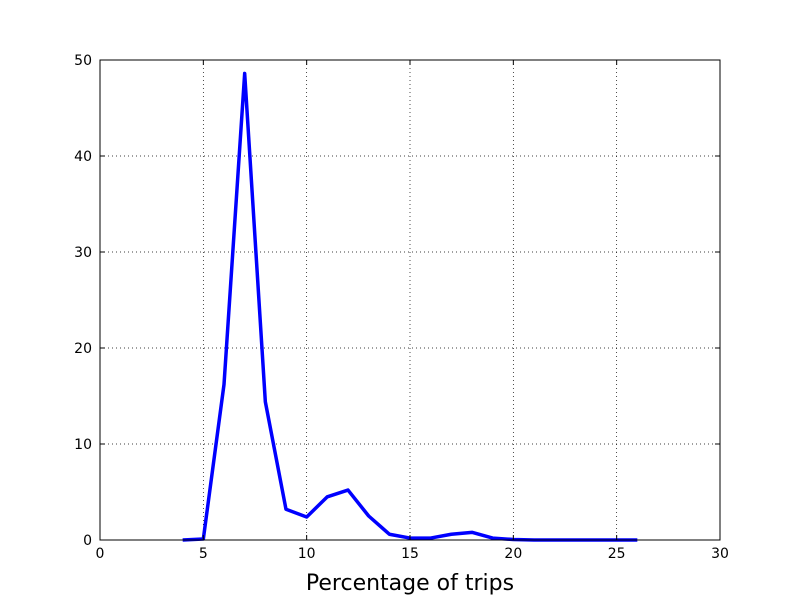 The image size is (800, 600). Describe the element at coordinates (83, 61) in the screenshot. I see `y-tick-label-5: 50` at that location.